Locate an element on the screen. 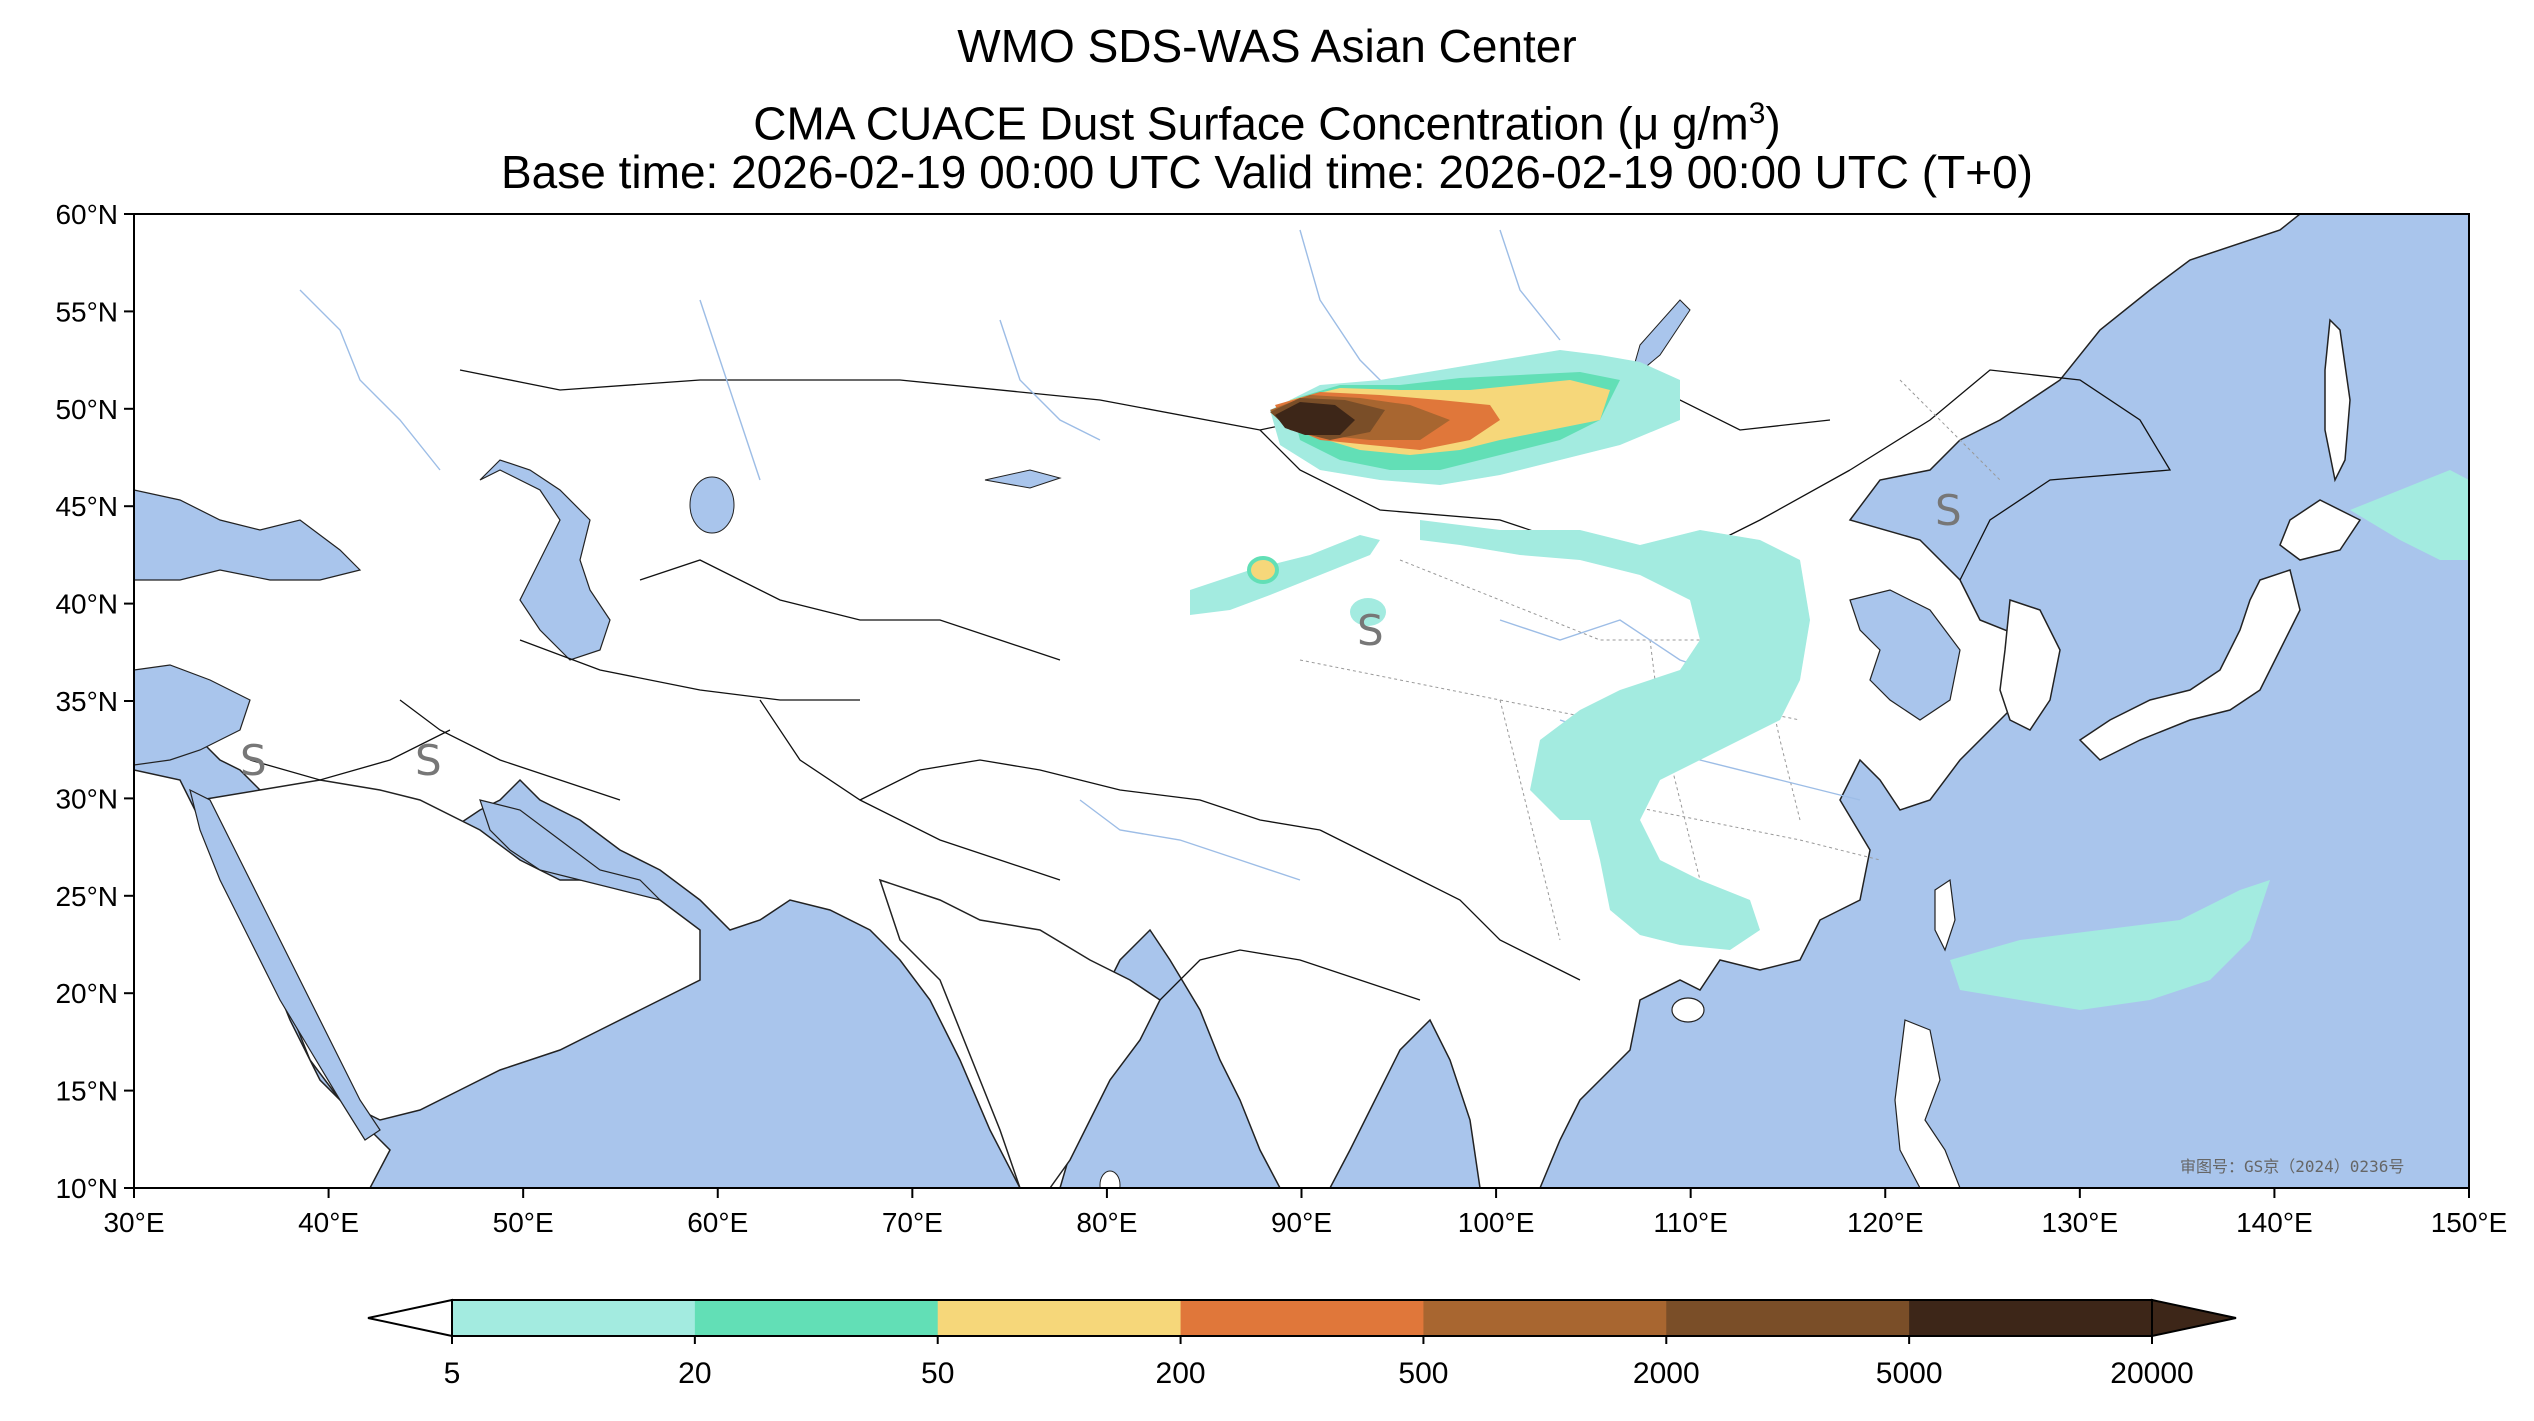 The height and width of the screenshot is (1421, 2534). land-india is located at coordinates (1019, 1033).